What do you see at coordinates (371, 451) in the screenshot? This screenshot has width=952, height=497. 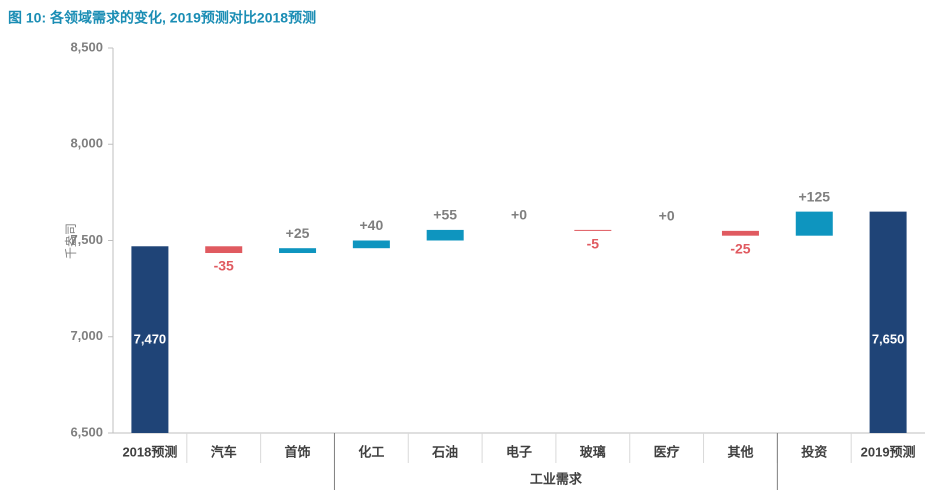 I see `x-tick-label: 化工` at bounding box center [371, 451].